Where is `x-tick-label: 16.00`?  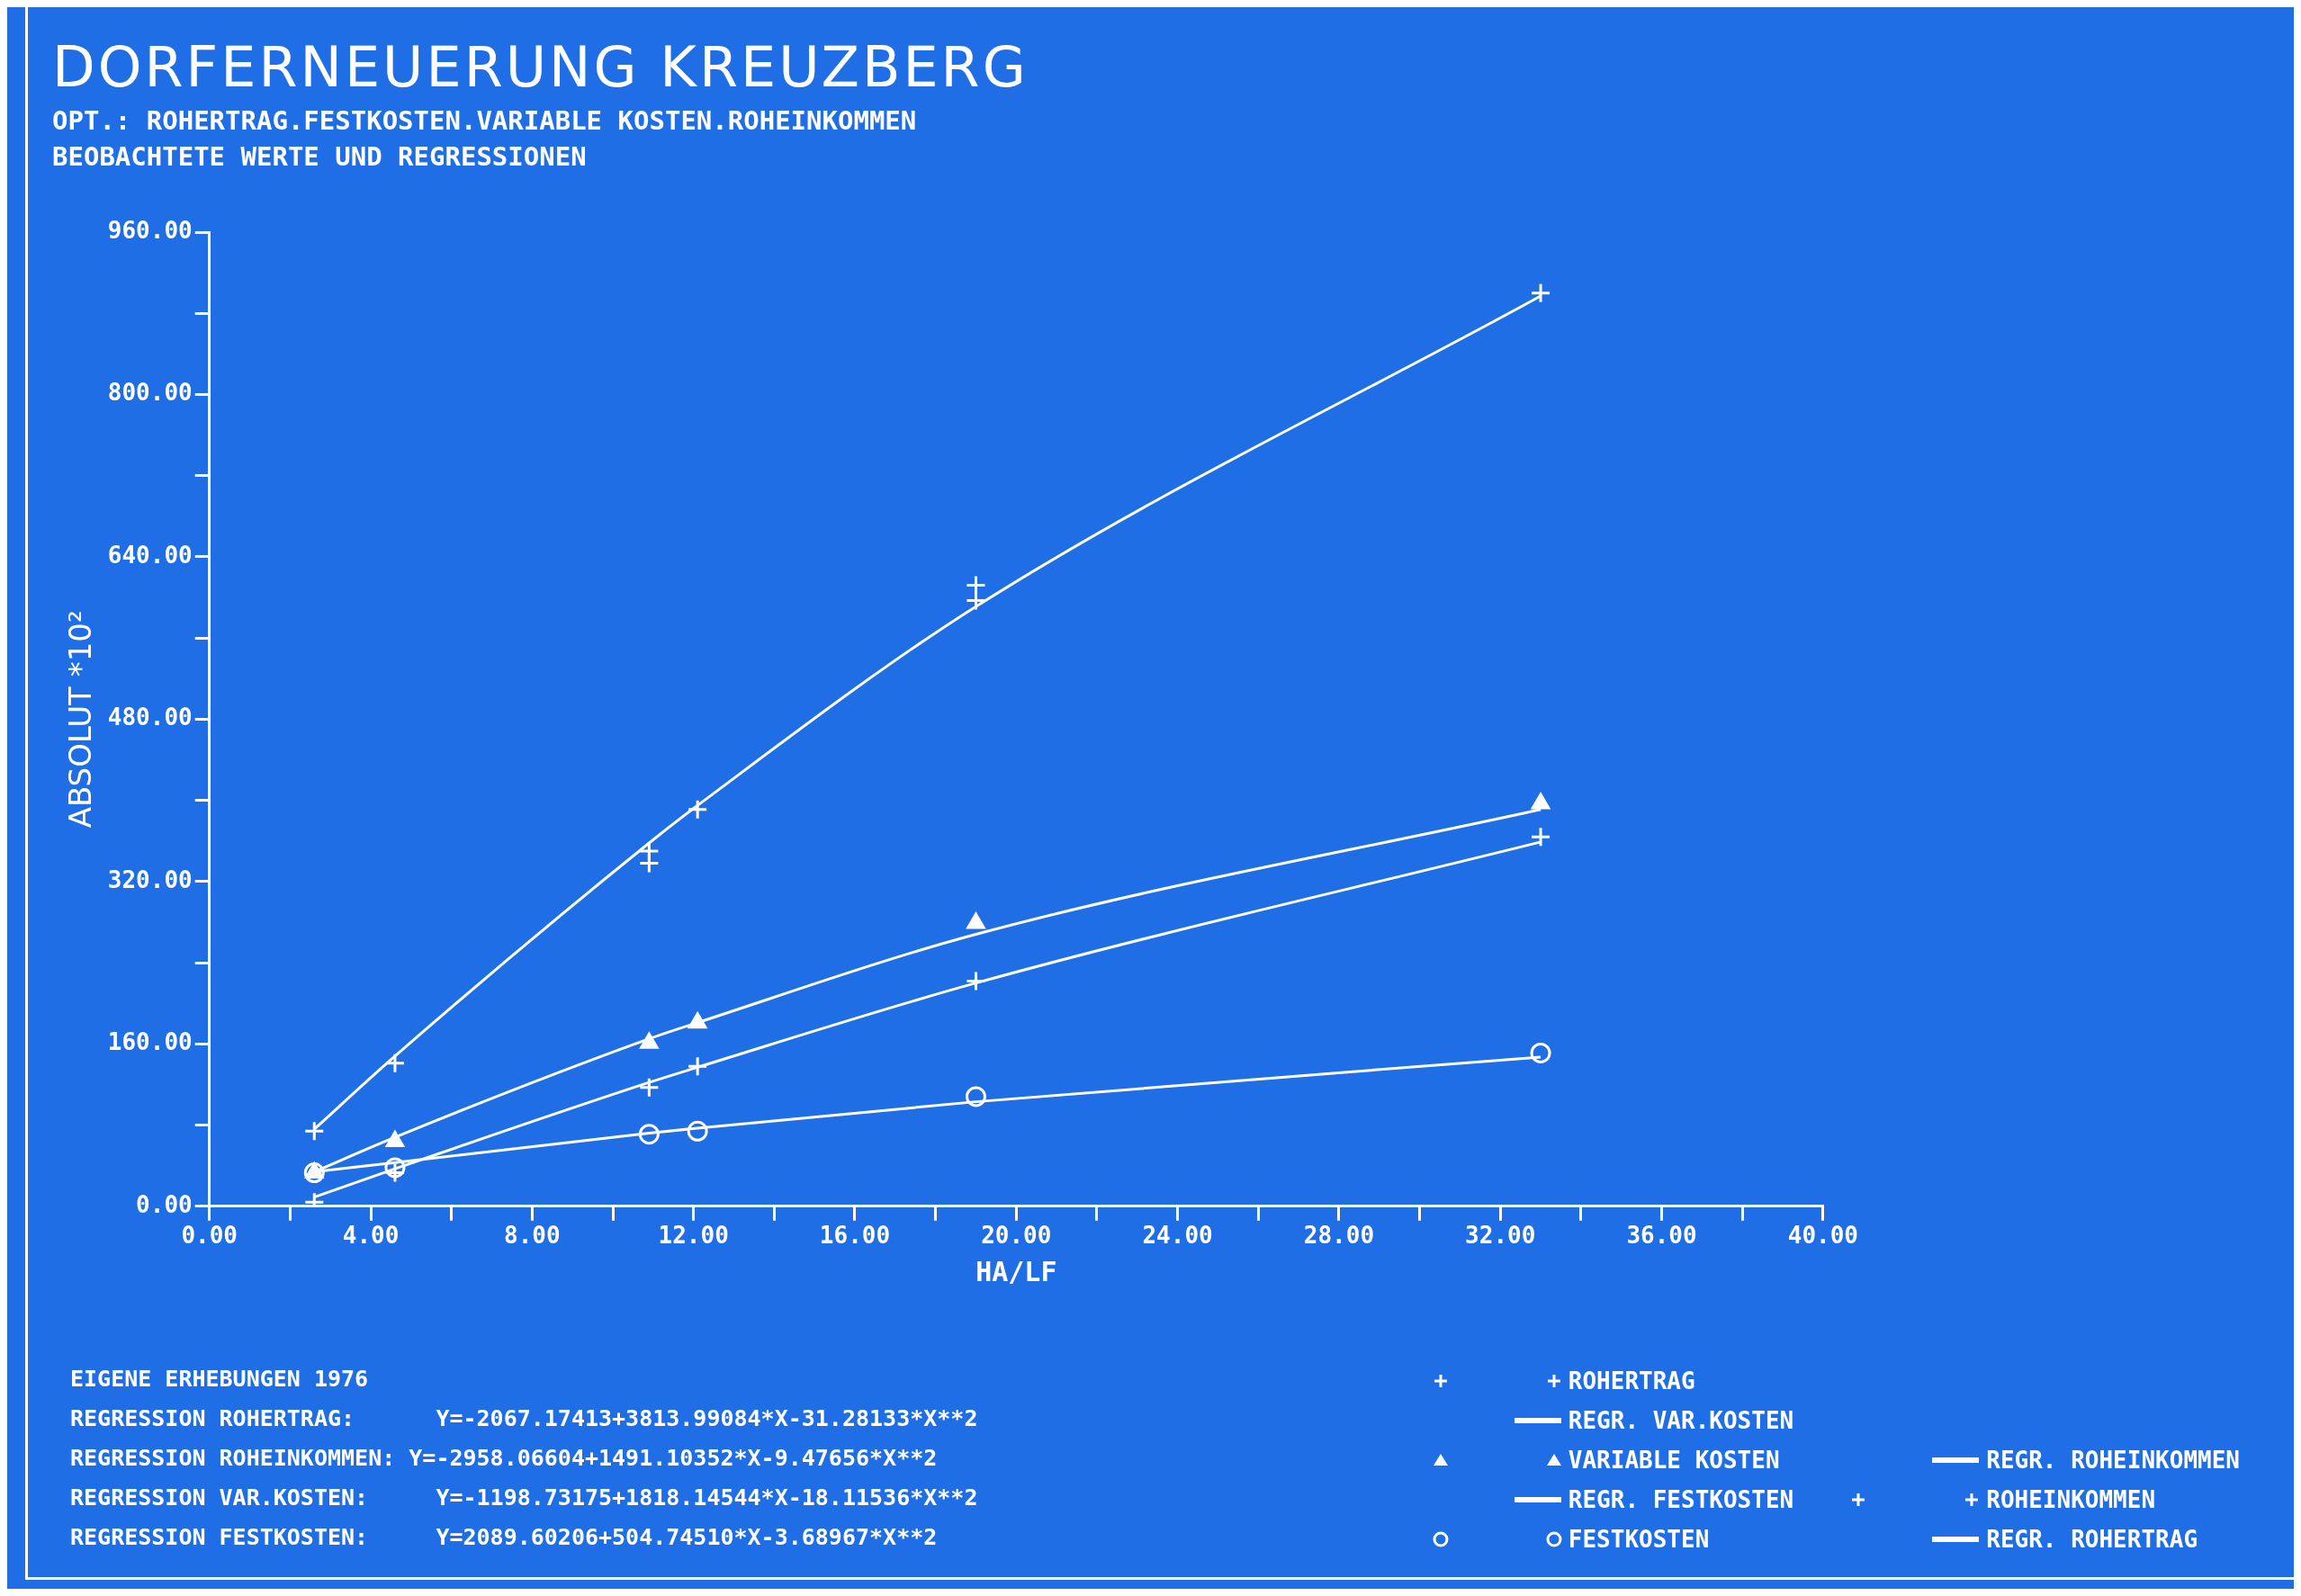 x-tick-label: 16.00 is located at coordinates (855, 1236).